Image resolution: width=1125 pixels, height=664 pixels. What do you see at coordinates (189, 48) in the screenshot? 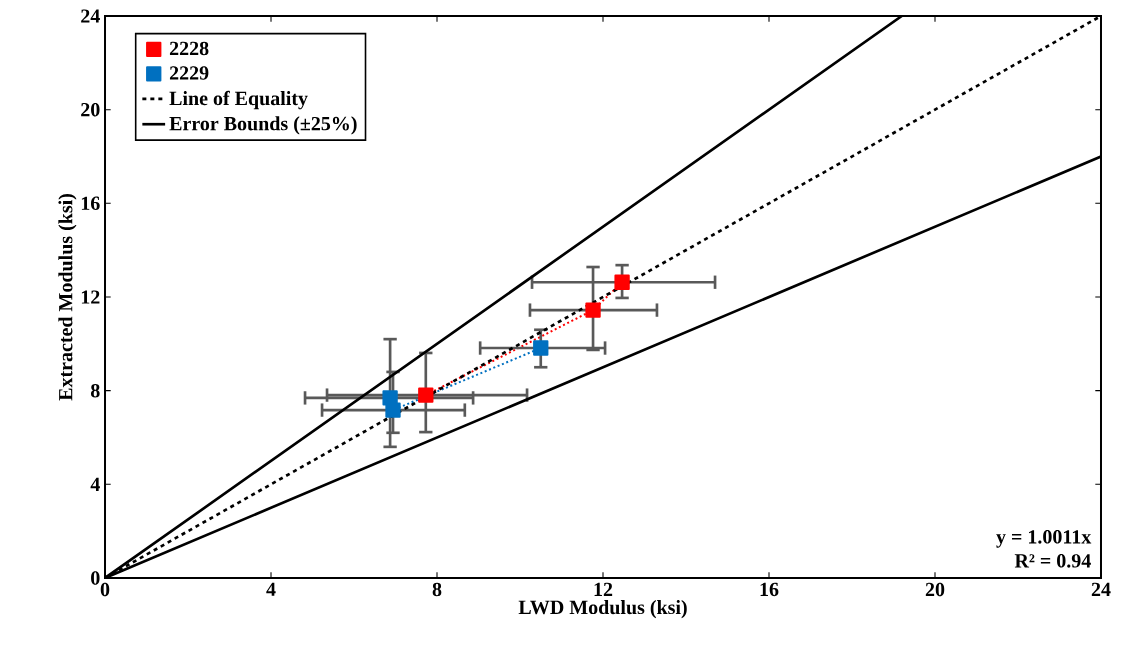
I see `legend-label: 2228` at bounding box center [189, 48].